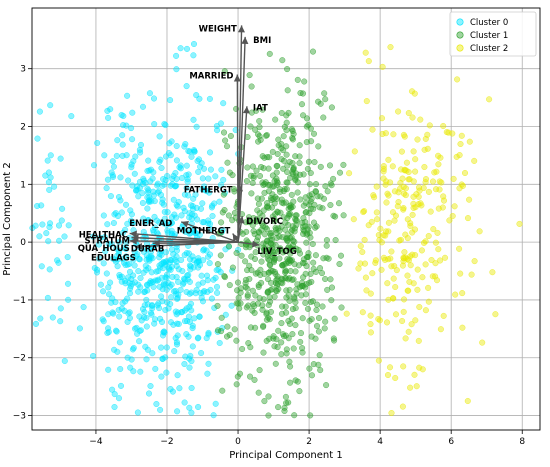 Image resolution: width=550 pixels, height=467 pixels. Describe the element at coordinates (113, 259) in the screenshot. I see `loading-label: EDULAGS` at that location.